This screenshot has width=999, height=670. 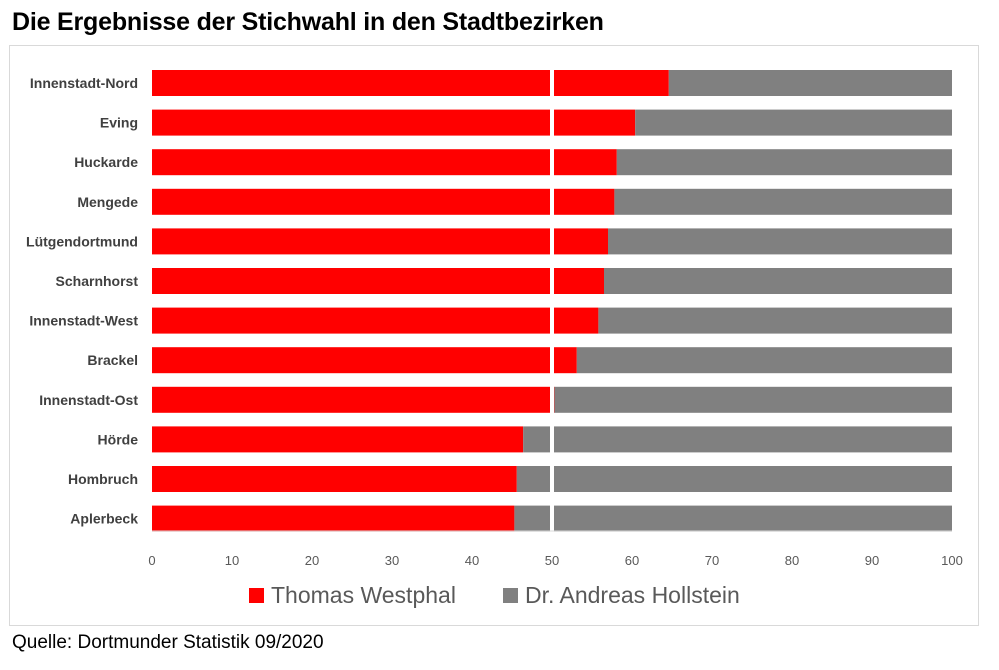 I want to click on category-label: Huckarde, so click(x=106, y=162).